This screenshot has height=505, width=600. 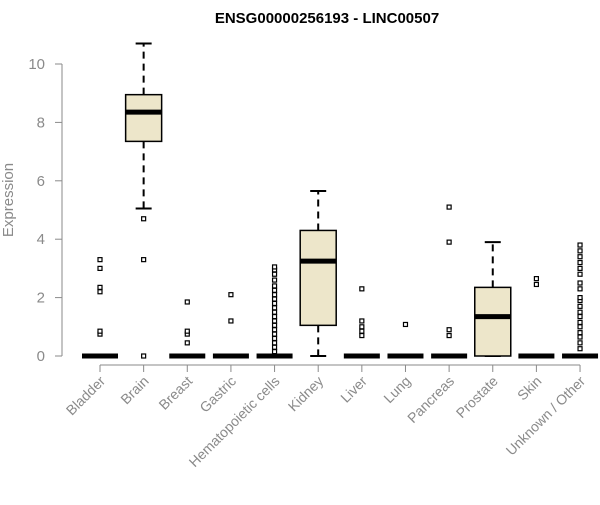 I want to click on box-brain, so click(x=143, y=118).